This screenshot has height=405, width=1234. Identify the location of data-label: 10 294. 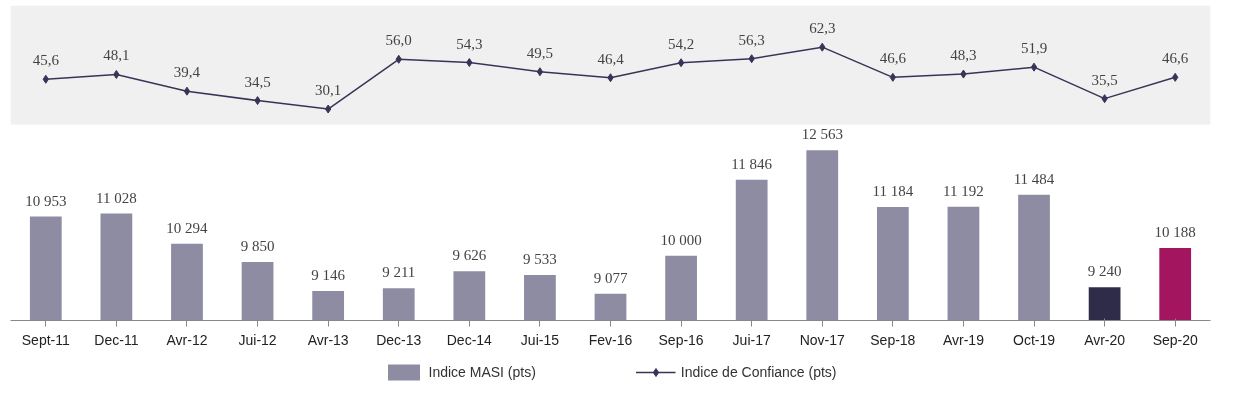
(187, 227).